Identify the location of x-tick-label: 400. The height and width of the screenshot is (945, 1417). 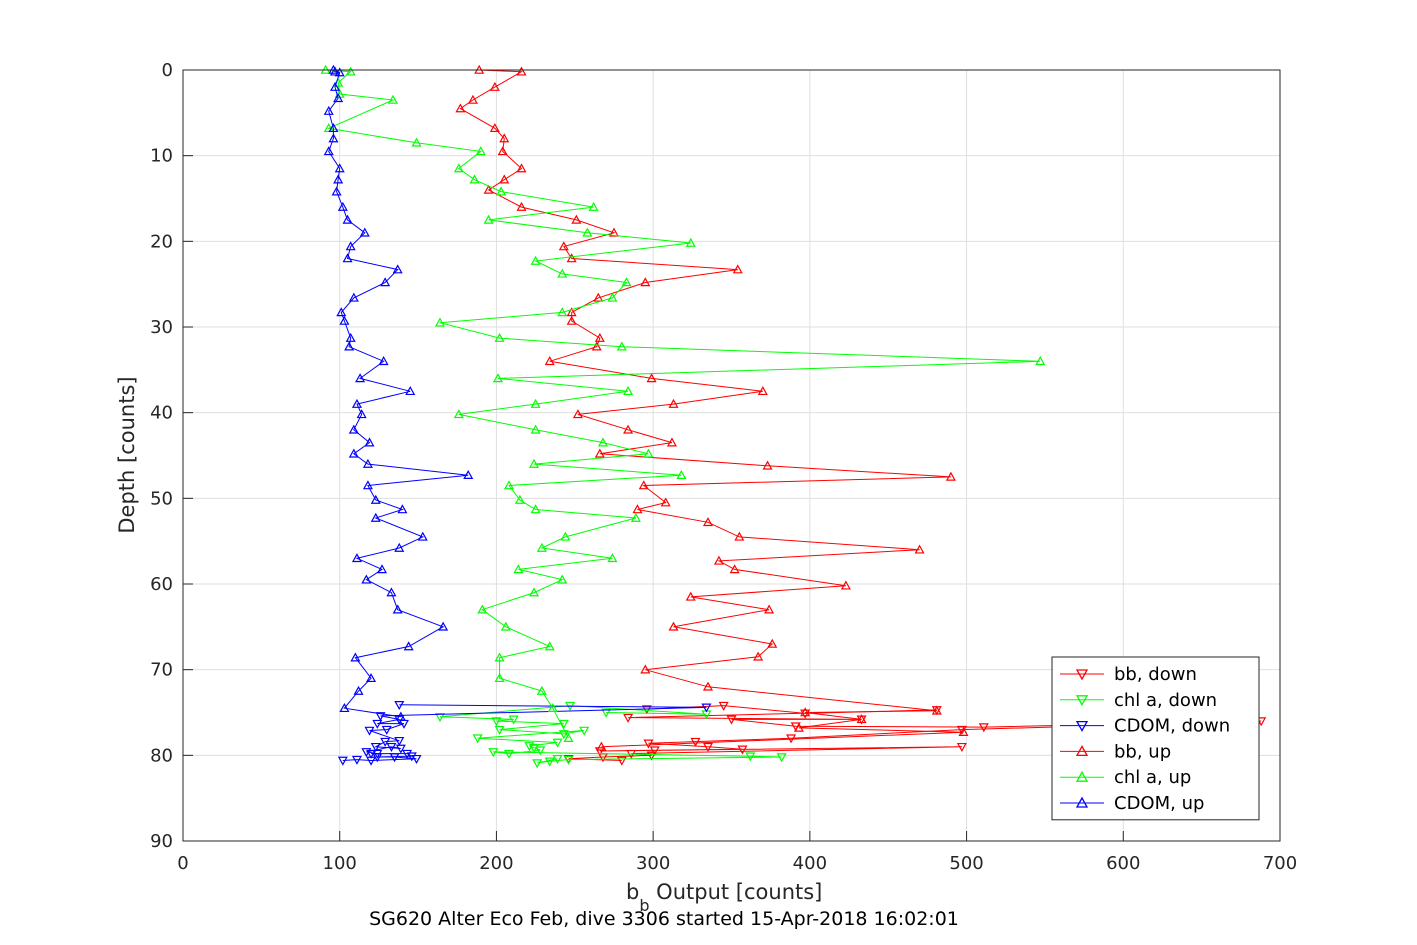
(810, 863).